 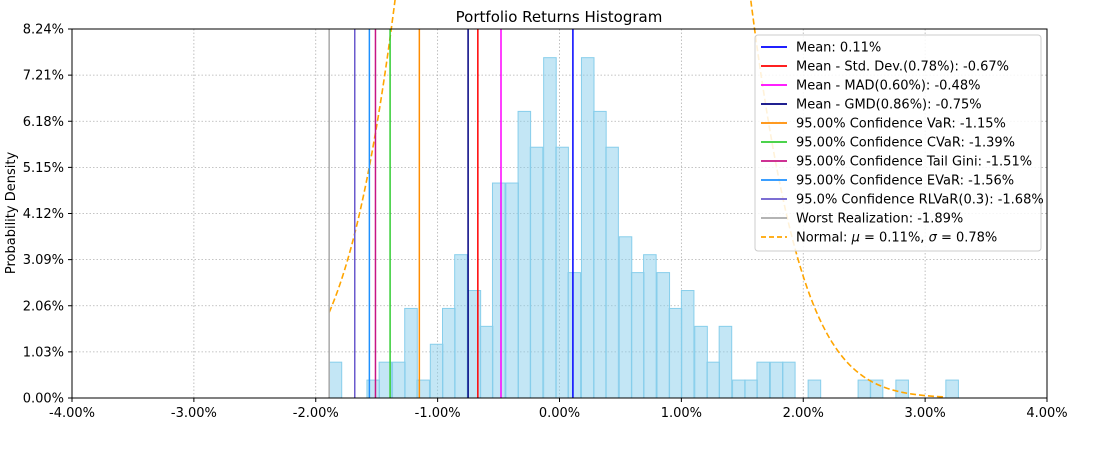 What do you see at coordinates (924, 413) in the screenshot?
I see `x-tick-label: 3.00%` at bounding box center [924, 413].